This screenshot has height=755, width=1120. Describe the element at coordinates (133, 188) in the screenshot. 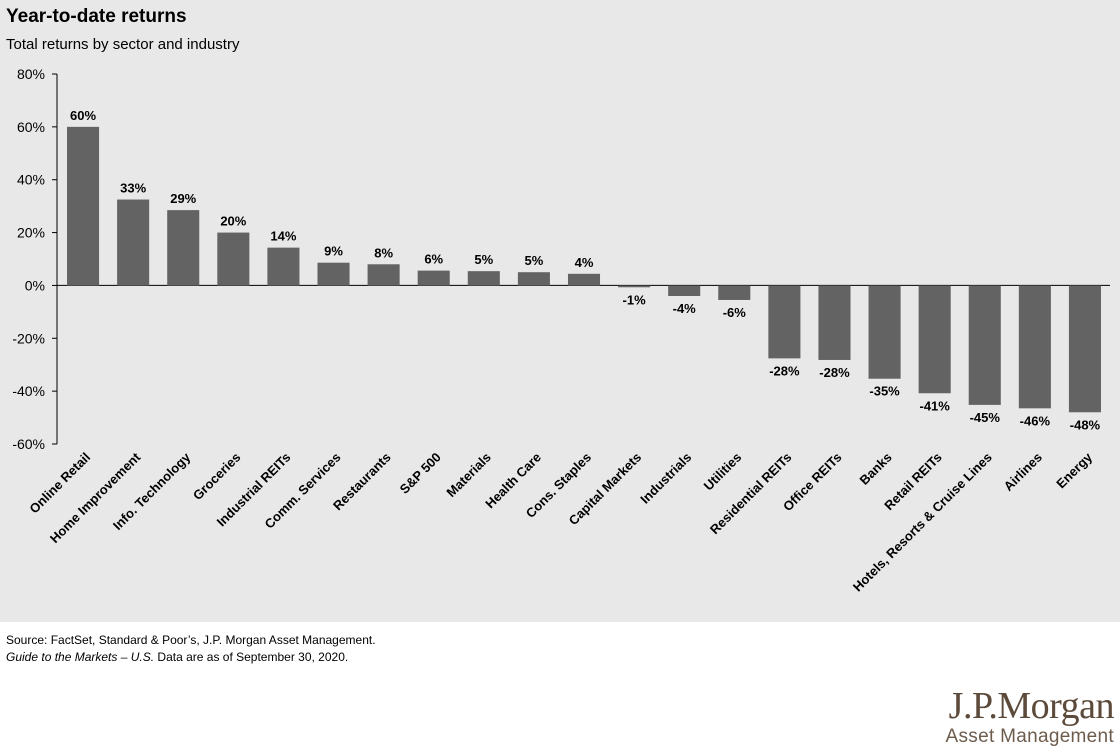

I see `bar-value-label: 33%` at that location.